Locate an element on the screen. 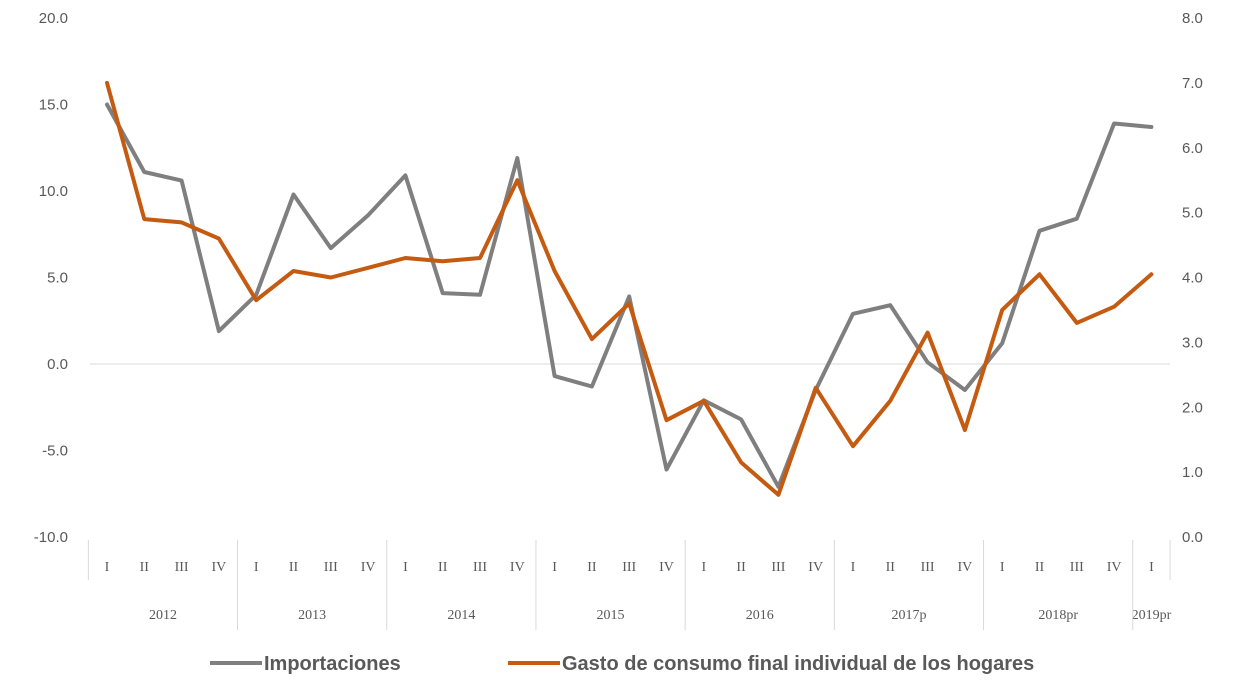 Image resolution: width=1251 pixels, height=680 pixels. left-tick-label: 10.0 is located at coordinates (53, 191).